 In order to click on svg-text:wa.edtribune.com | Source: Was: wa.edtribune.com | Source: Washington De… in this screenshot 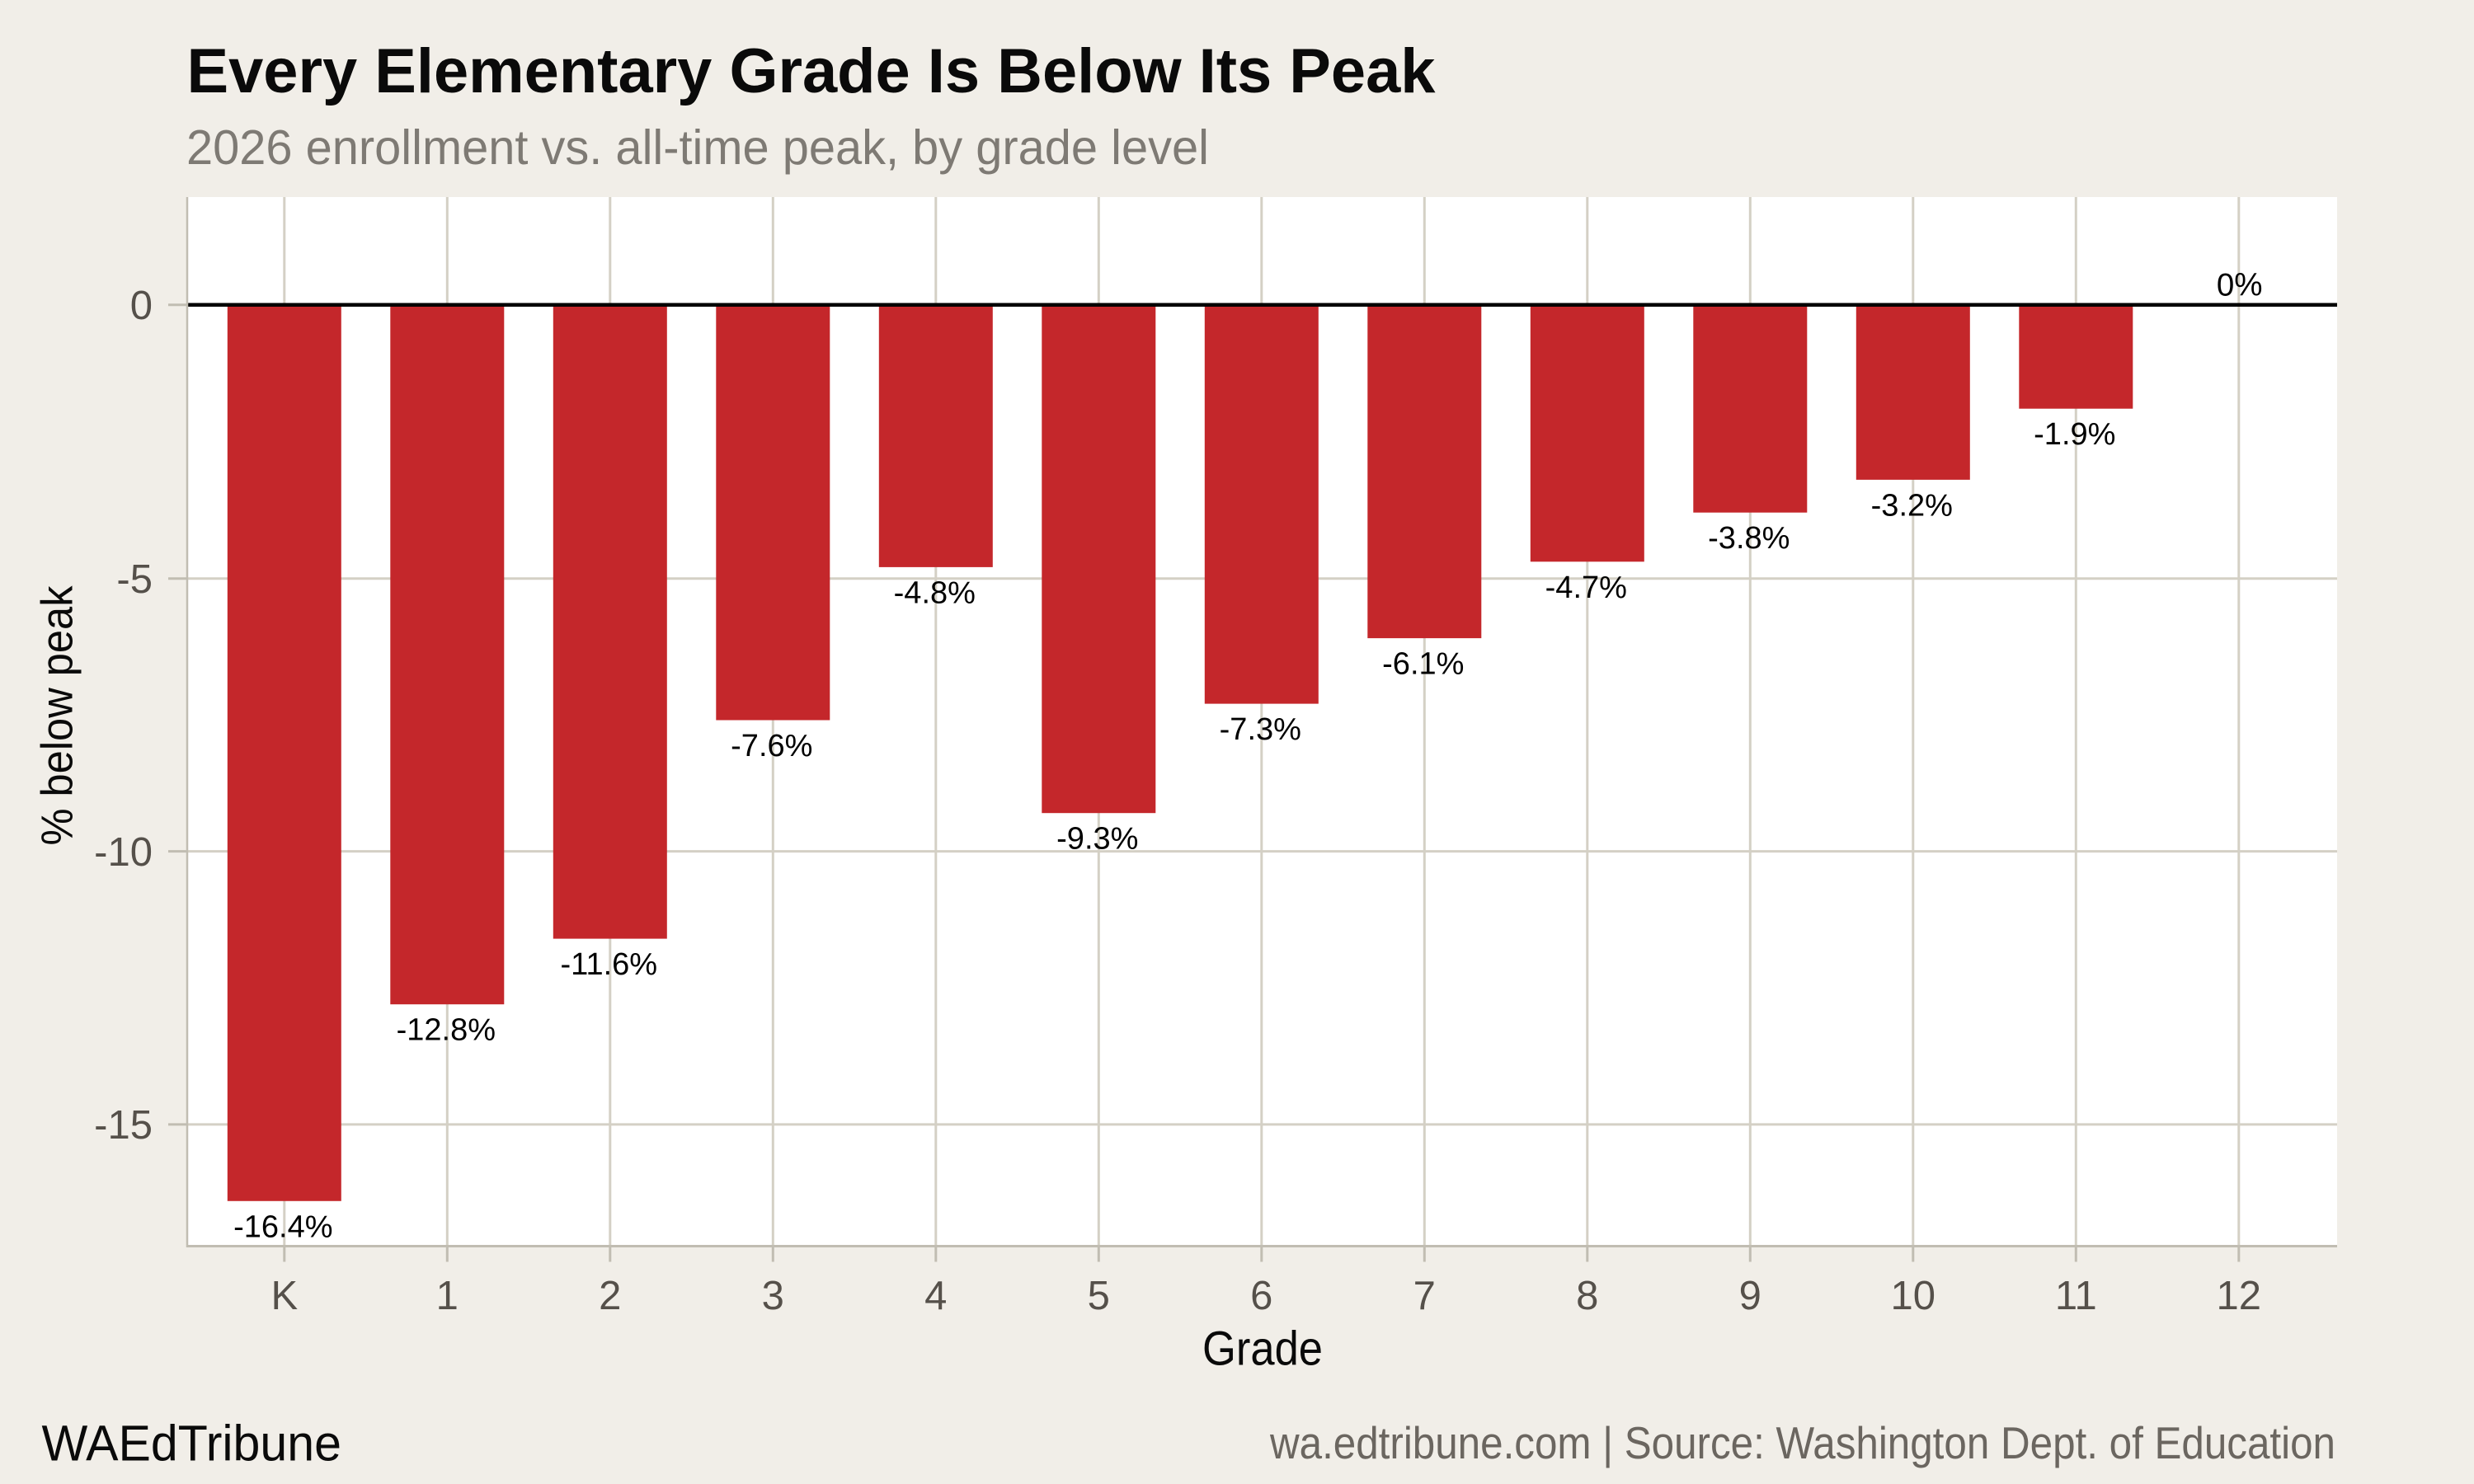, I will do `click(1802, 1442)`.